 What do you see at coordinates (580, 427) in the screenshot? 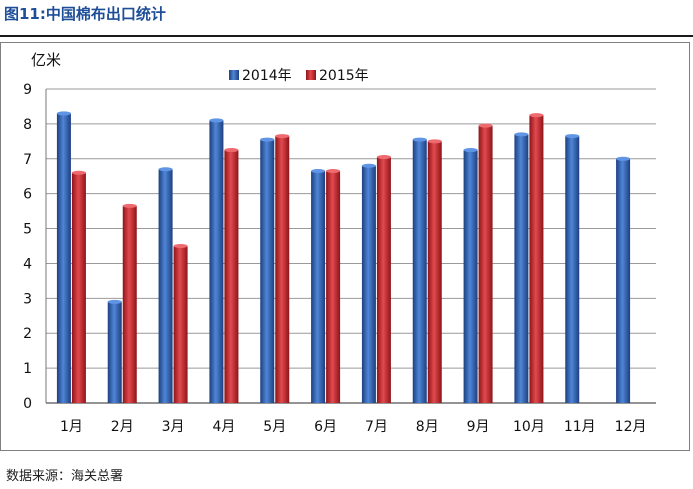
I see `x-tick-label: 11月` at bounding box center [580, 427].